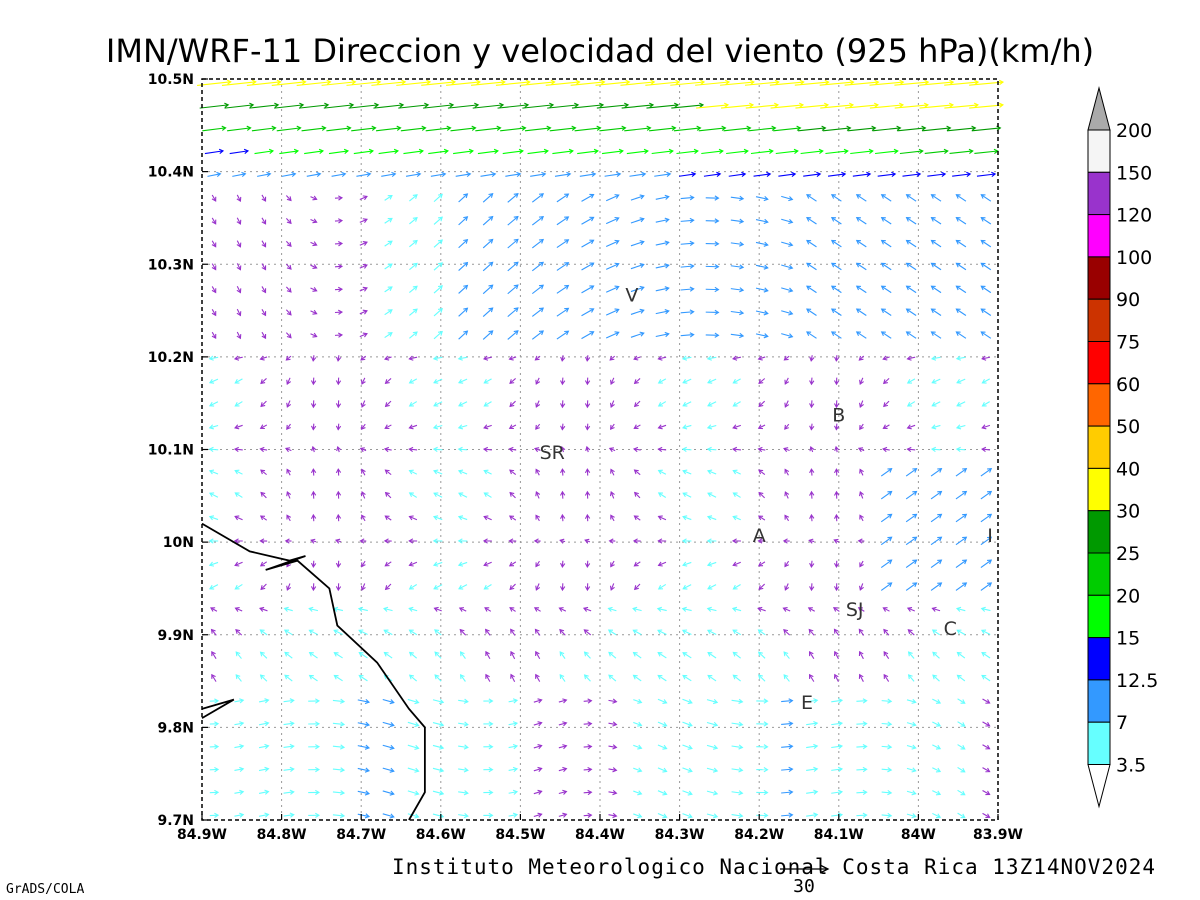 This screenshot has width=1200, height=900. Describe the element at coordinates (804, 886) in the screenshot. I see `reference-vector-label: 30` at that location.